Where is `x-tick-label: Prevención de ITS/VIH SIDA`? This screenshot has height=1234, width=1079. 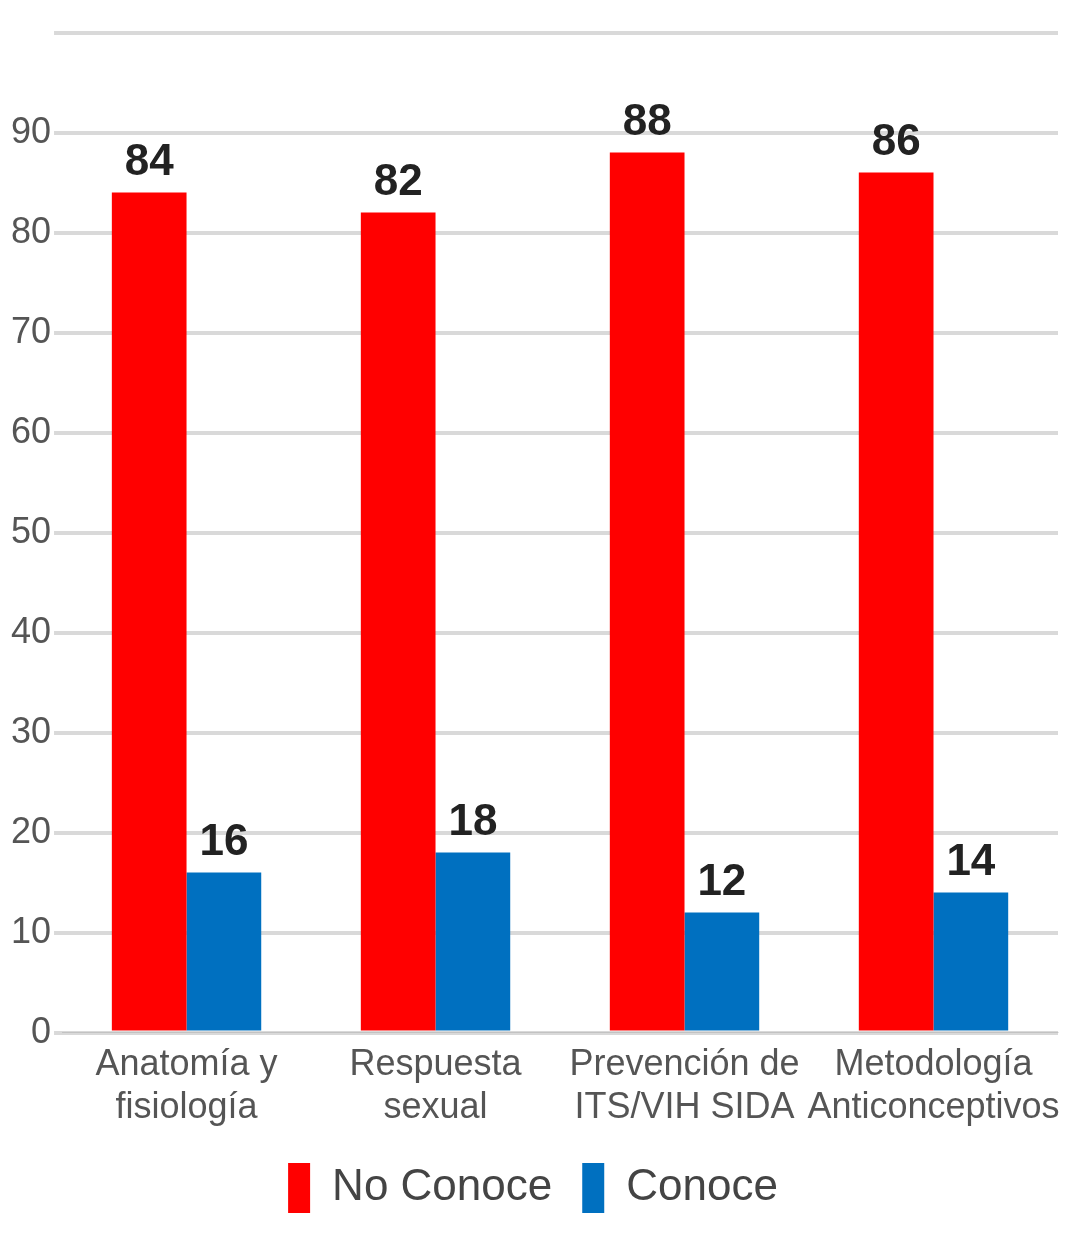
x-tick-label: Prevención de ITS/VIH SIDA is located at coordinates (684, 1084).